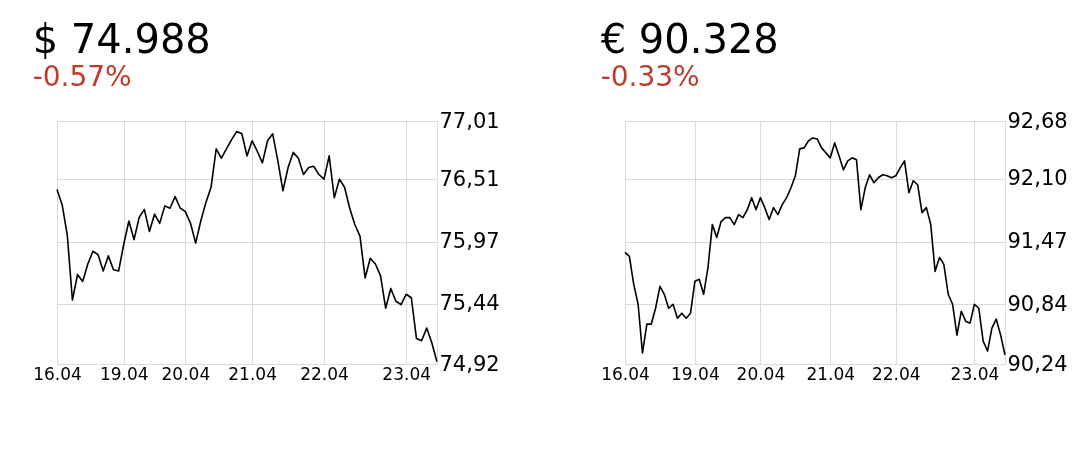  I want to click on chart-subtitle: -0.33%, so click(650, 76).